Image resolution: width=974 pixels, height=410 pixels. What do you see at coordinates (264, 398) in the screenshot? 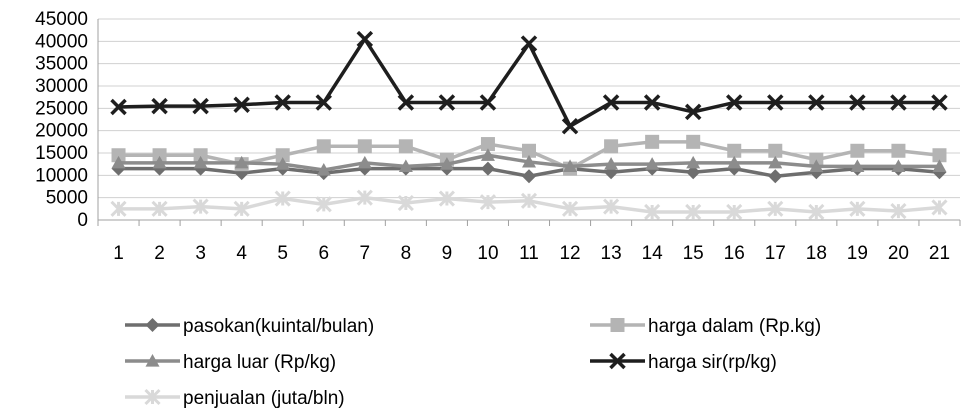
I see `legend-label: penjualan (juta/bln)` at bounding box center [264, 398].